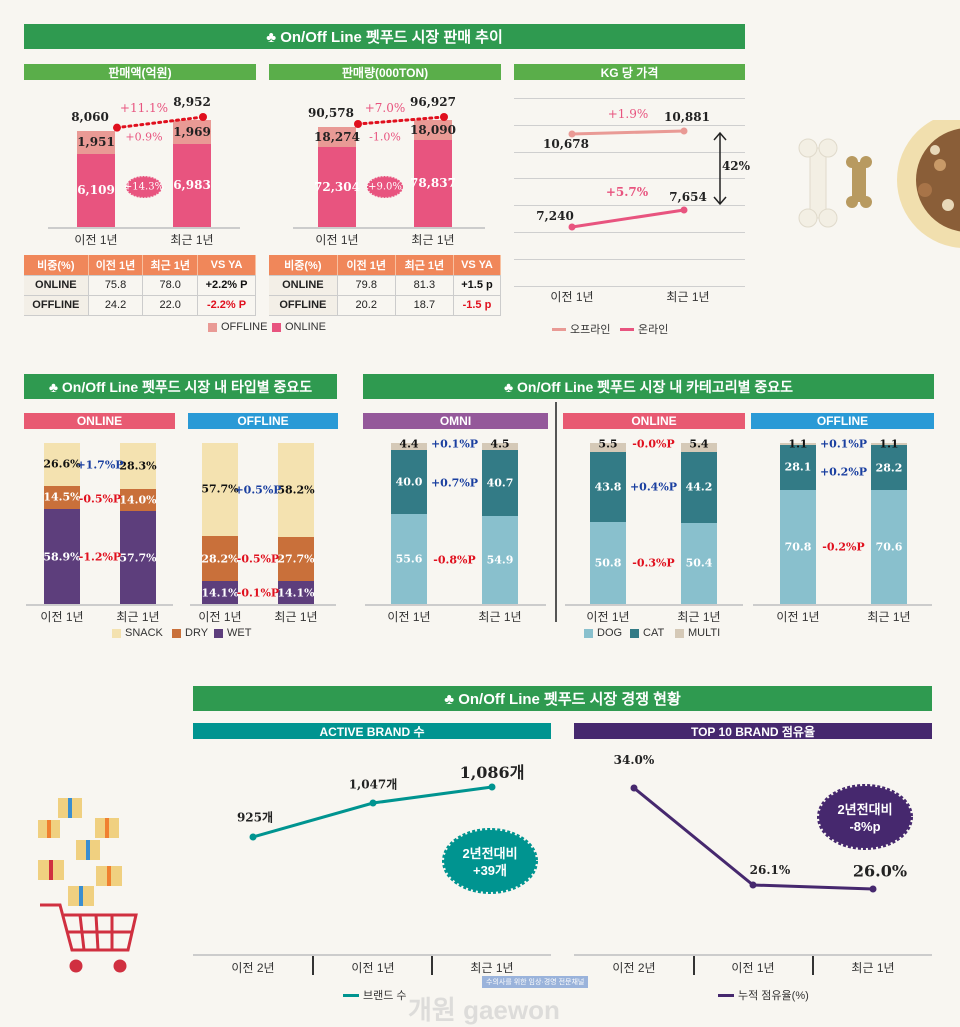 The width and height of the screenshot is (960, 1027). I want to click on brand-point, so click(492, 787).